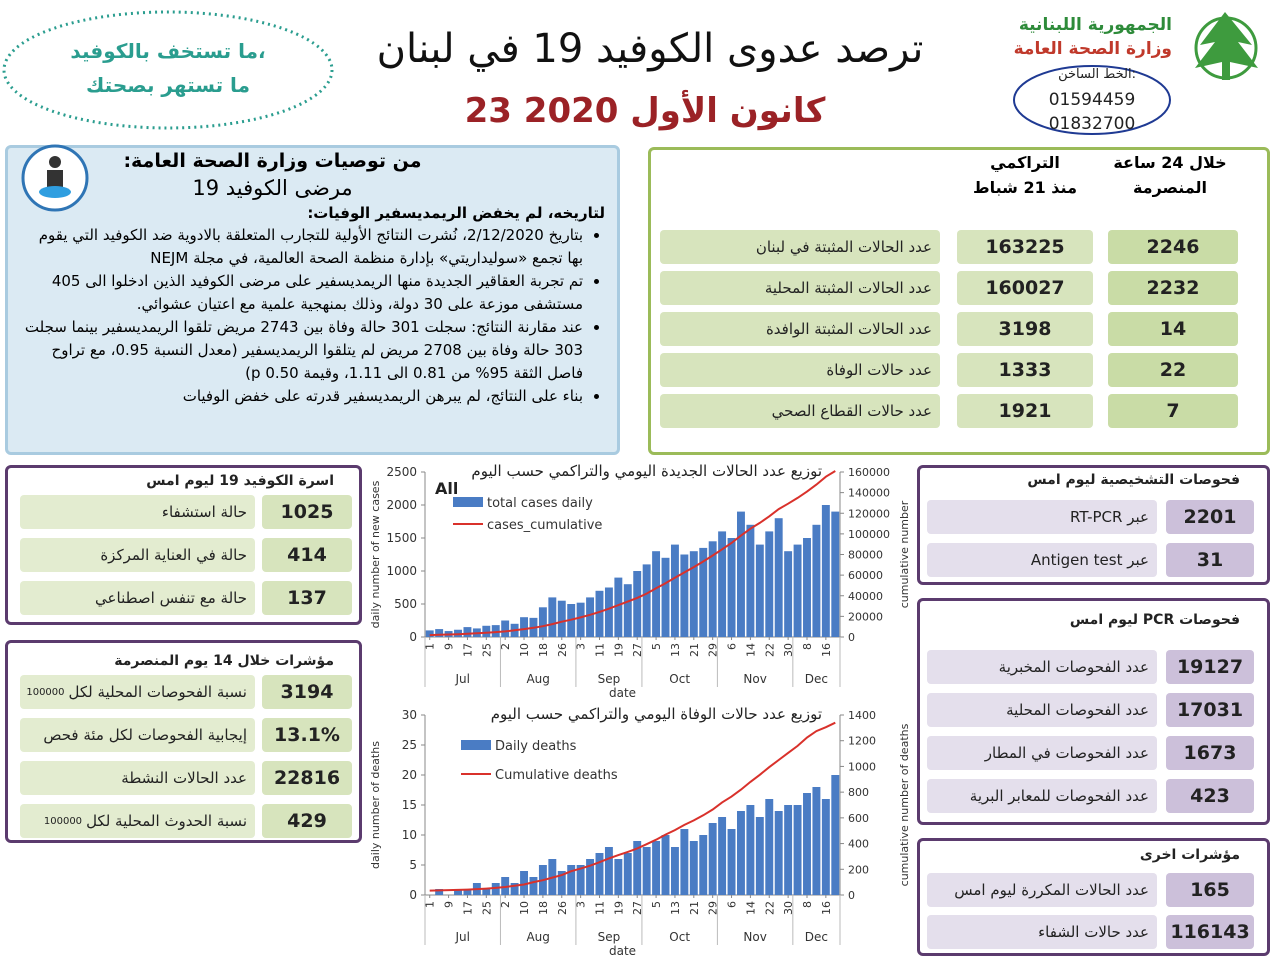  I want to click on x-tick-label: 30, so click(788, 650).